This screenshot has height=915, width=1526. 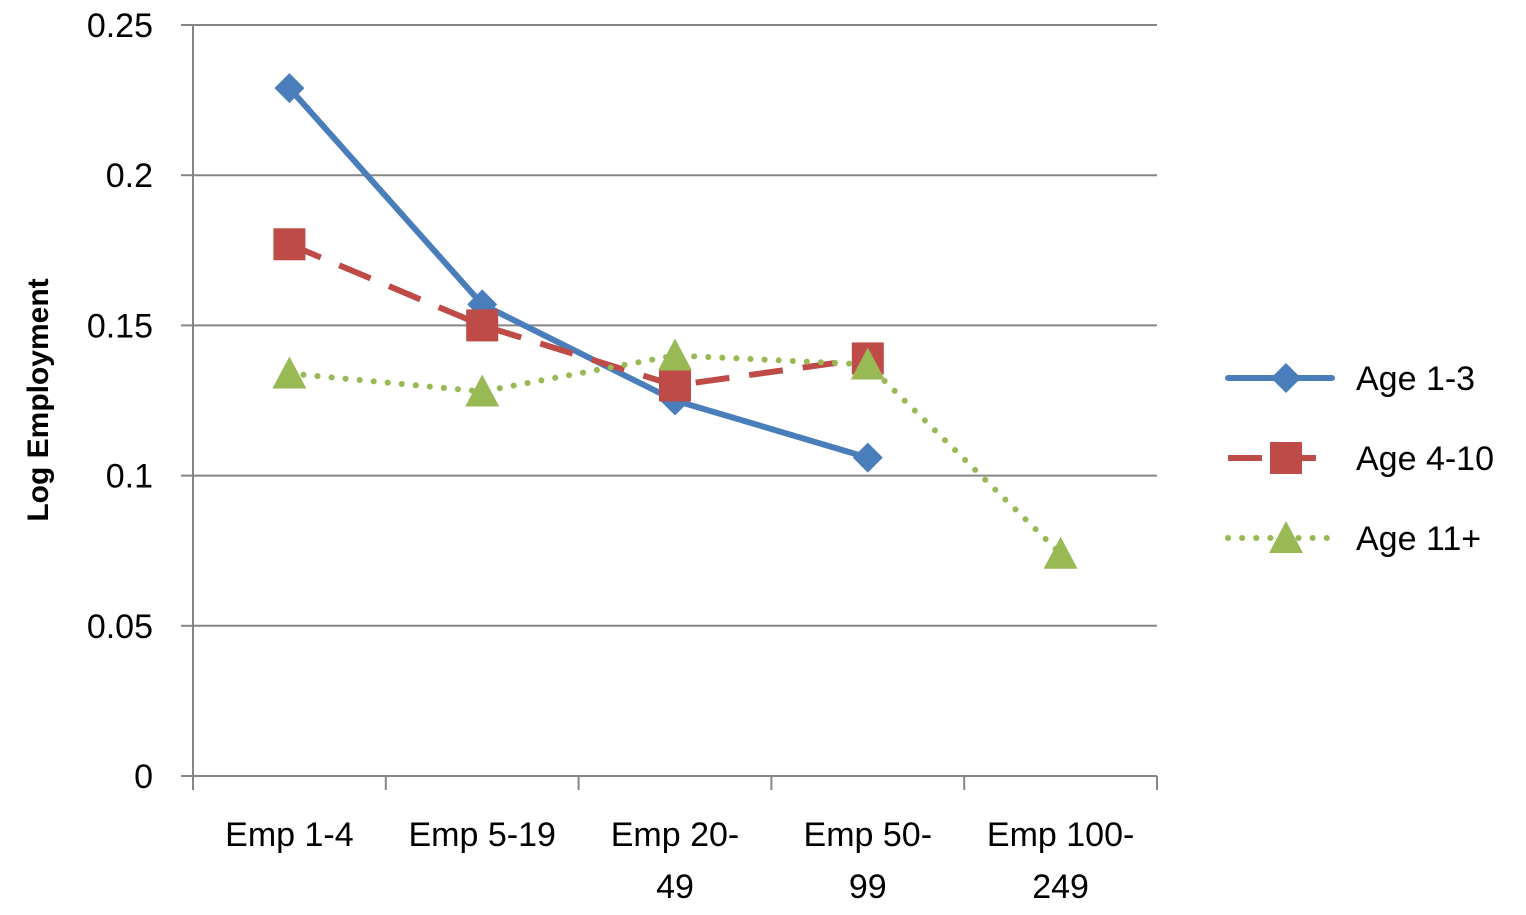 I want to click on x-tick-label-line: 49, so click(x=675, y=887).